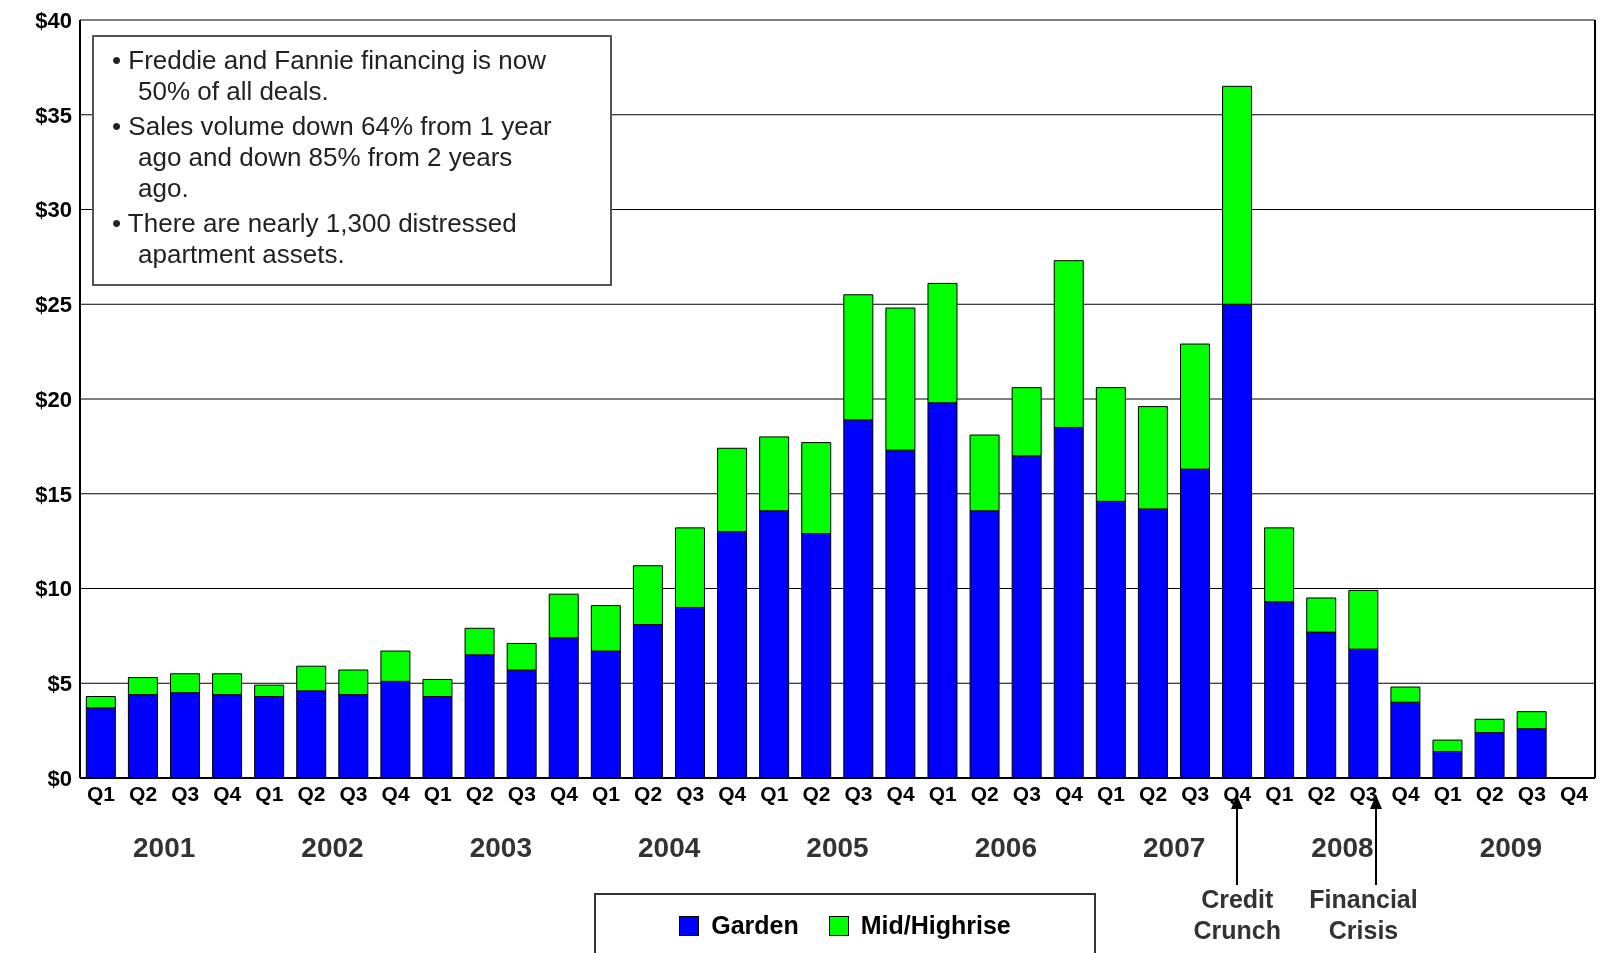 The image size is (1610, 953). What do you see at coordinates (1237, 915) in the screenshot?
I see `text: Credit Crunch` at bounding box center [1237, 915].